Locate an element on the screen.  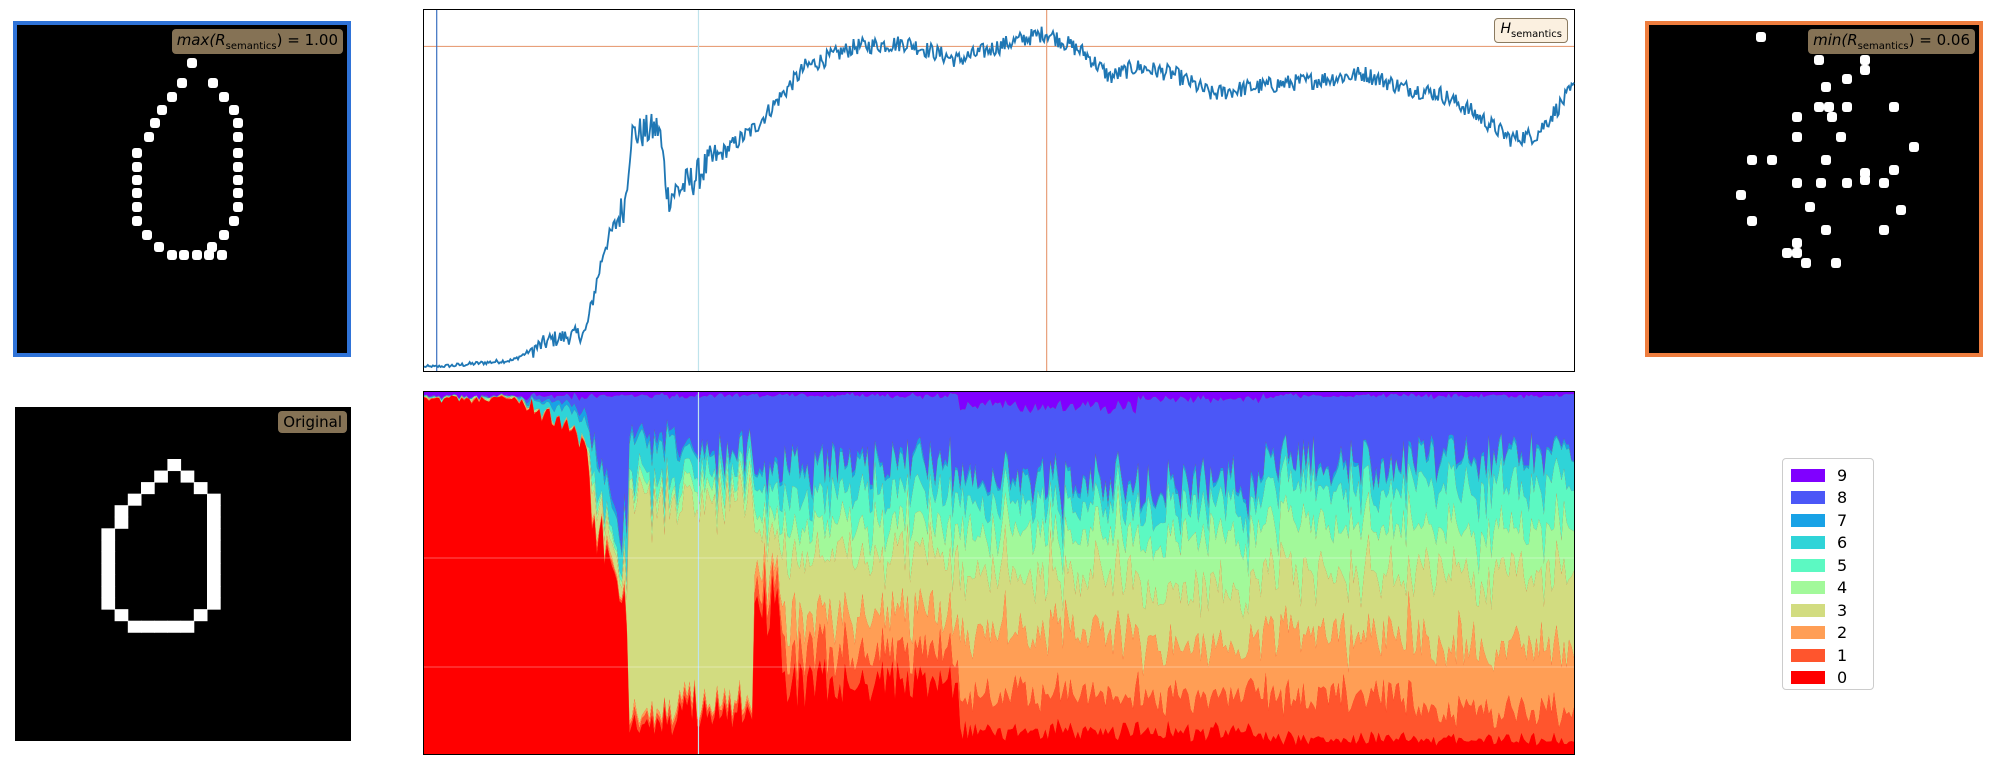
legend-entry-4: 4 is located at coordinates (1819, 588).